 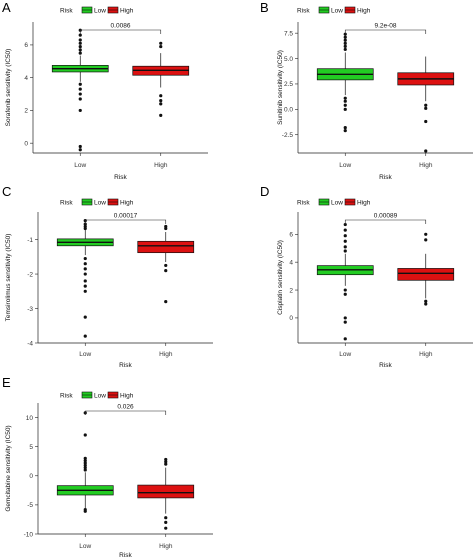 I want to click on significance-bracket: 0.0086, so click(x=120, y=28).